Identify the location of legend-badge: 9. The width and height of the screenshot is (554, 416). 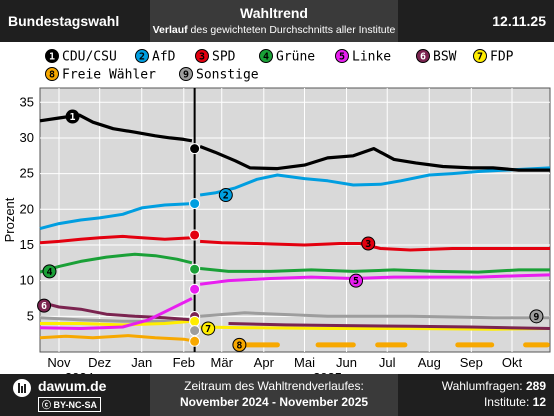
(186, 74).